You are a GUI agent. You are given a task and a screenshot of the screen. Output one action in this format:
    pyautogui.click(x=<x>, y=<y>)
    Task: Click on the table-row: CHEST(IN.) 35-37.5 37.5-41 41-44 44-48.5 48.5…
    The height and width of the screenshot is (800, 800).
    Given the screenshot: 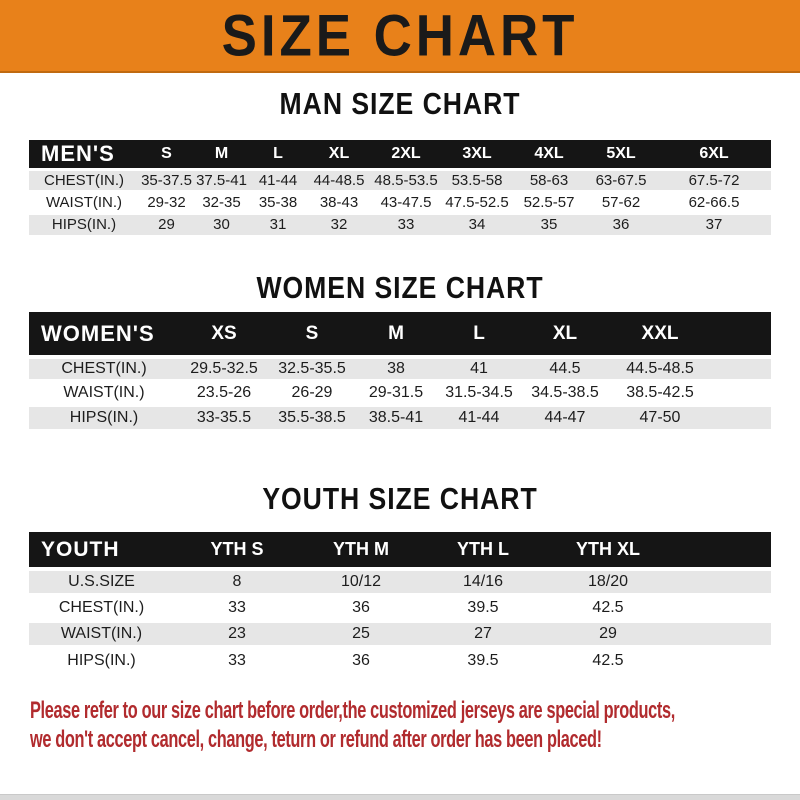 What is the action you would take?
    pyautogui.click(x=400, y=180)
    